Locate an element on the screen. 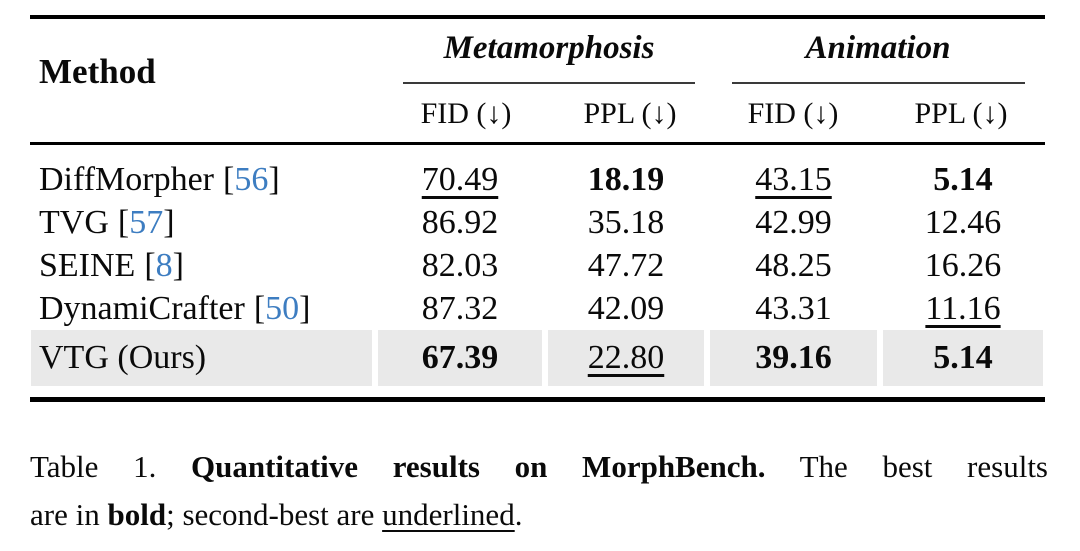  method-cell-ours: VTG (Ours) is located at coordinates (201, 358).